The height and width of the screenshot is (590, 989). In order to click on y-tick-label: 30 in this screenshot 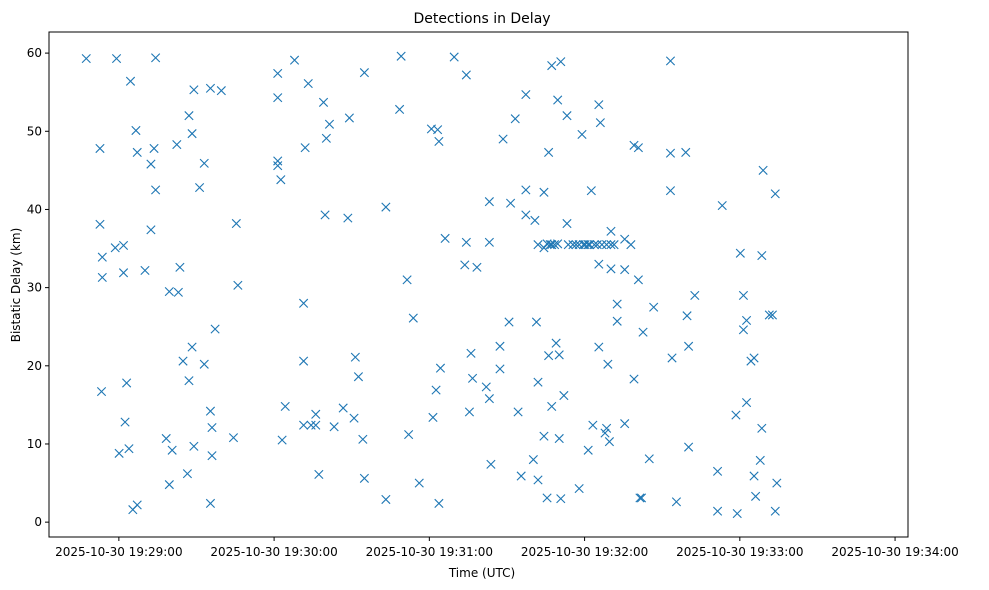, I will do `click(34, 288)`.